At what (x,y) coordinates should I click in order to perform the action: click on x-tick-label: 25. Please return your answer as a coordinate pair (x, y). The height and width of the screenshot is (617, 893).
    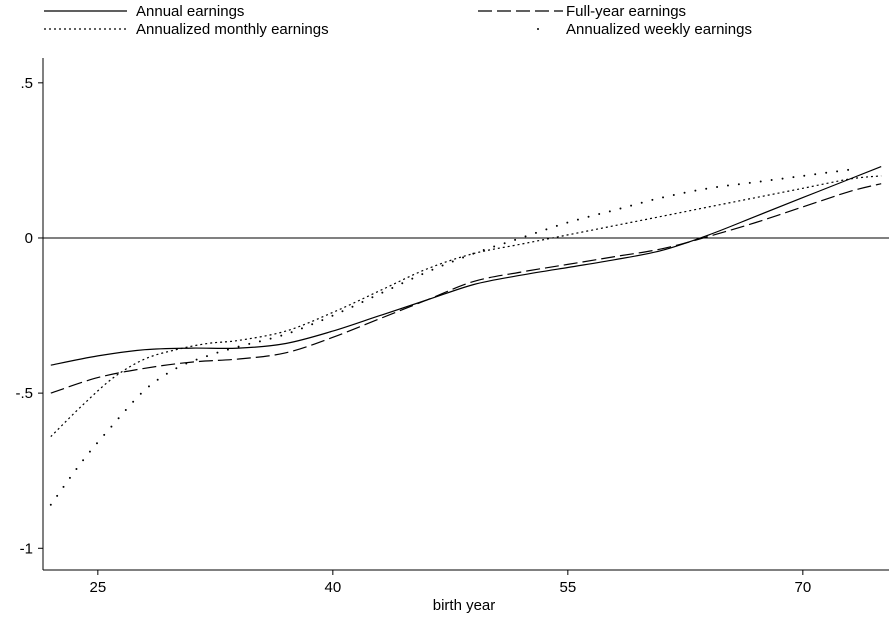
    Looking at the image, I should click on (97, 587).